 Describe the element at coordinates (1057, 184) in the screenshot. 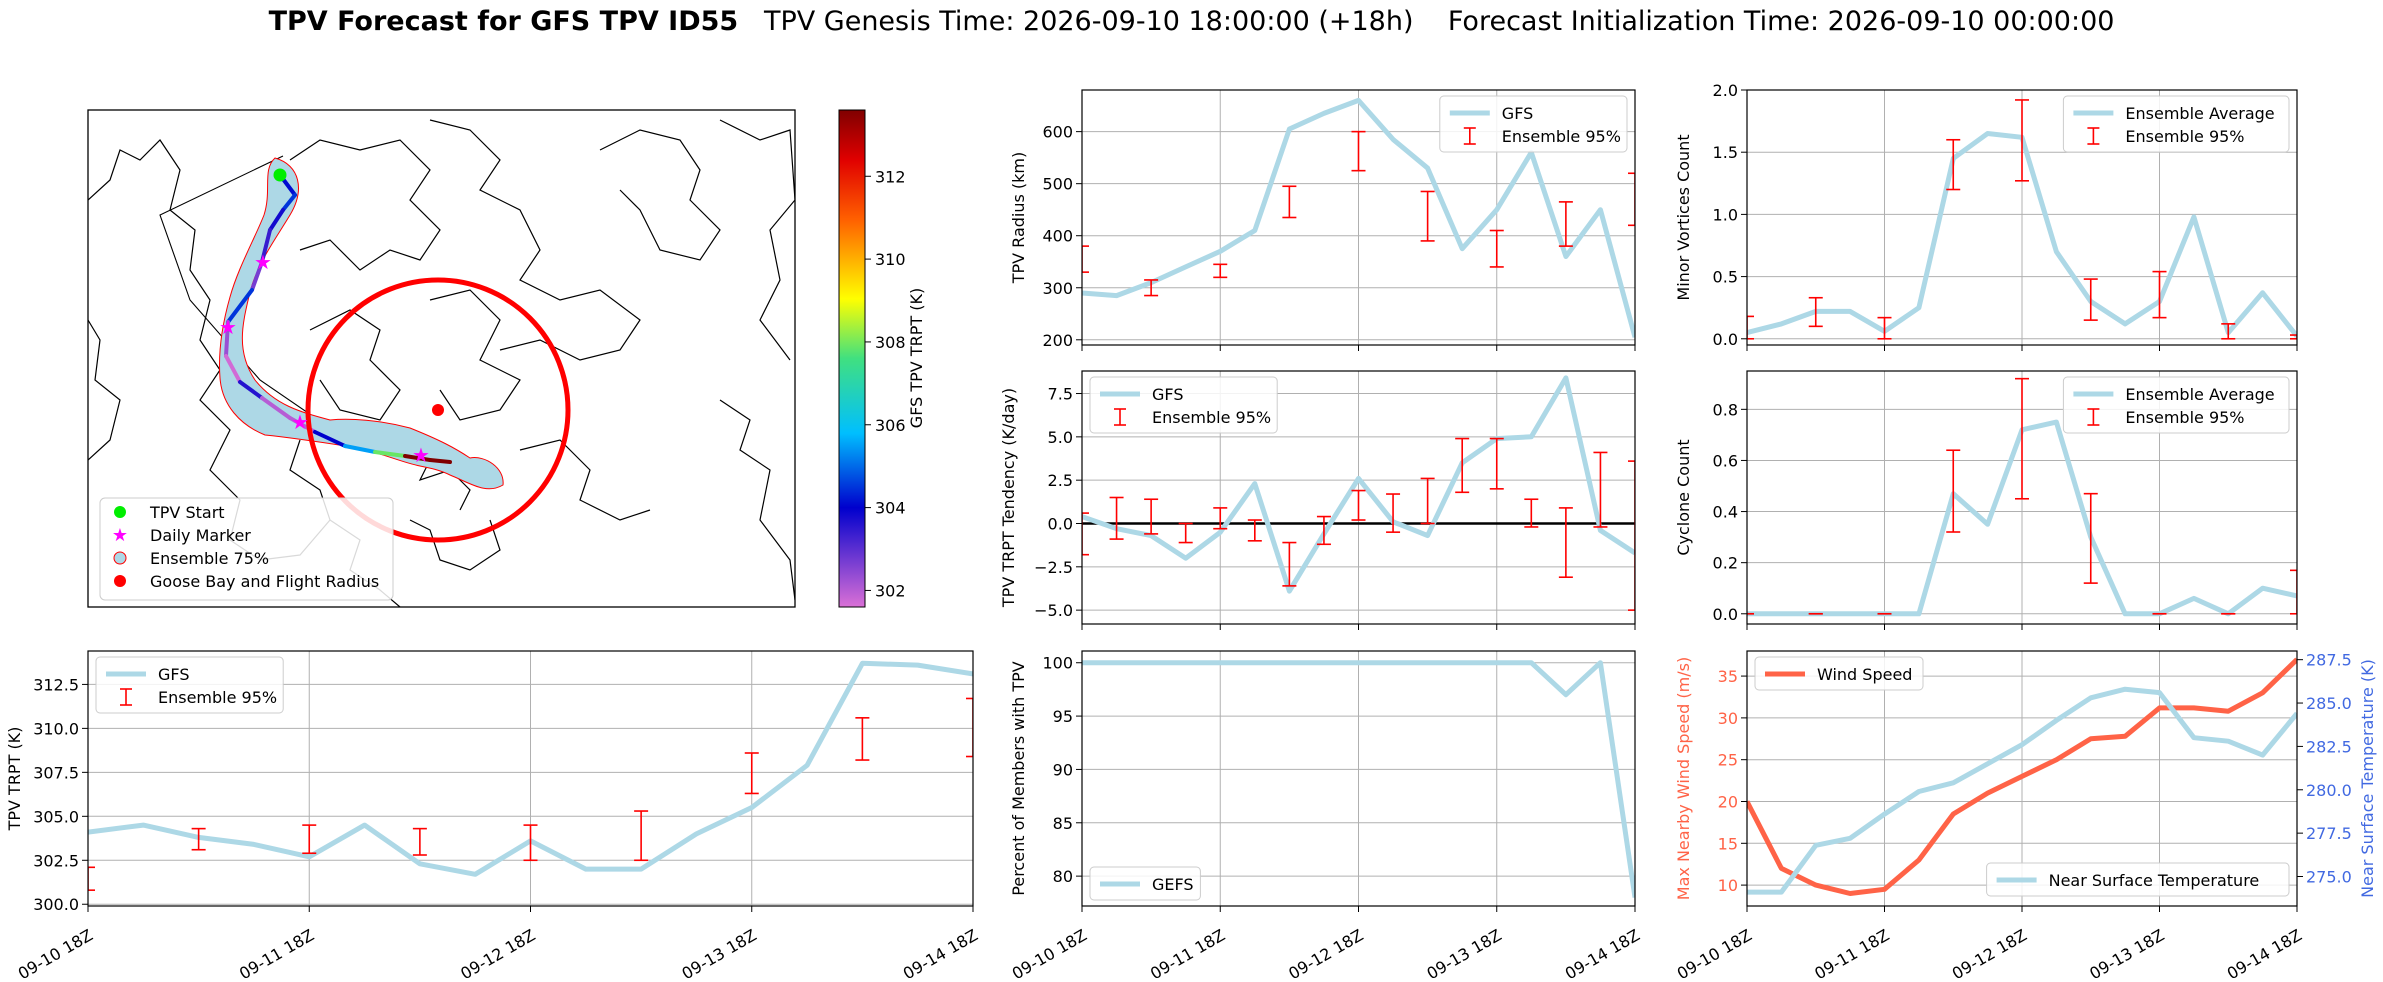

I see `y-tick-label: 500` at that location.